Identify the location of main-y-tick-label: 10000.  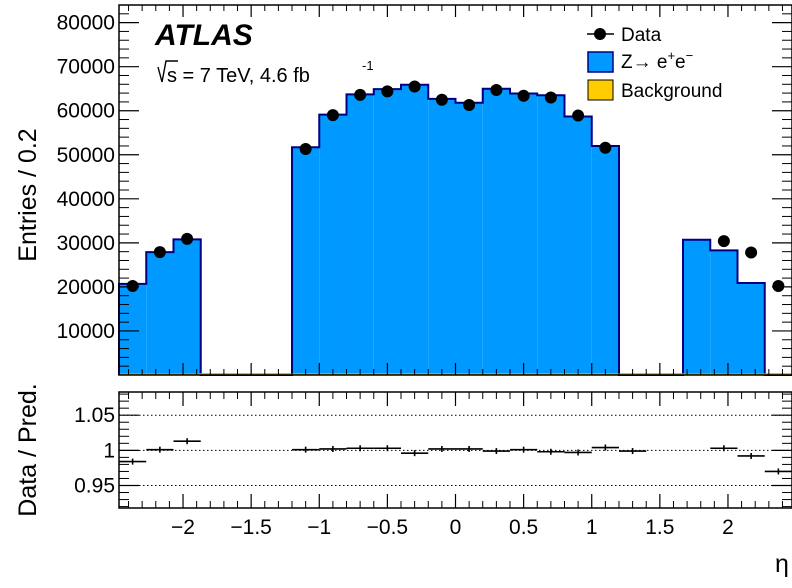
(86, 331).